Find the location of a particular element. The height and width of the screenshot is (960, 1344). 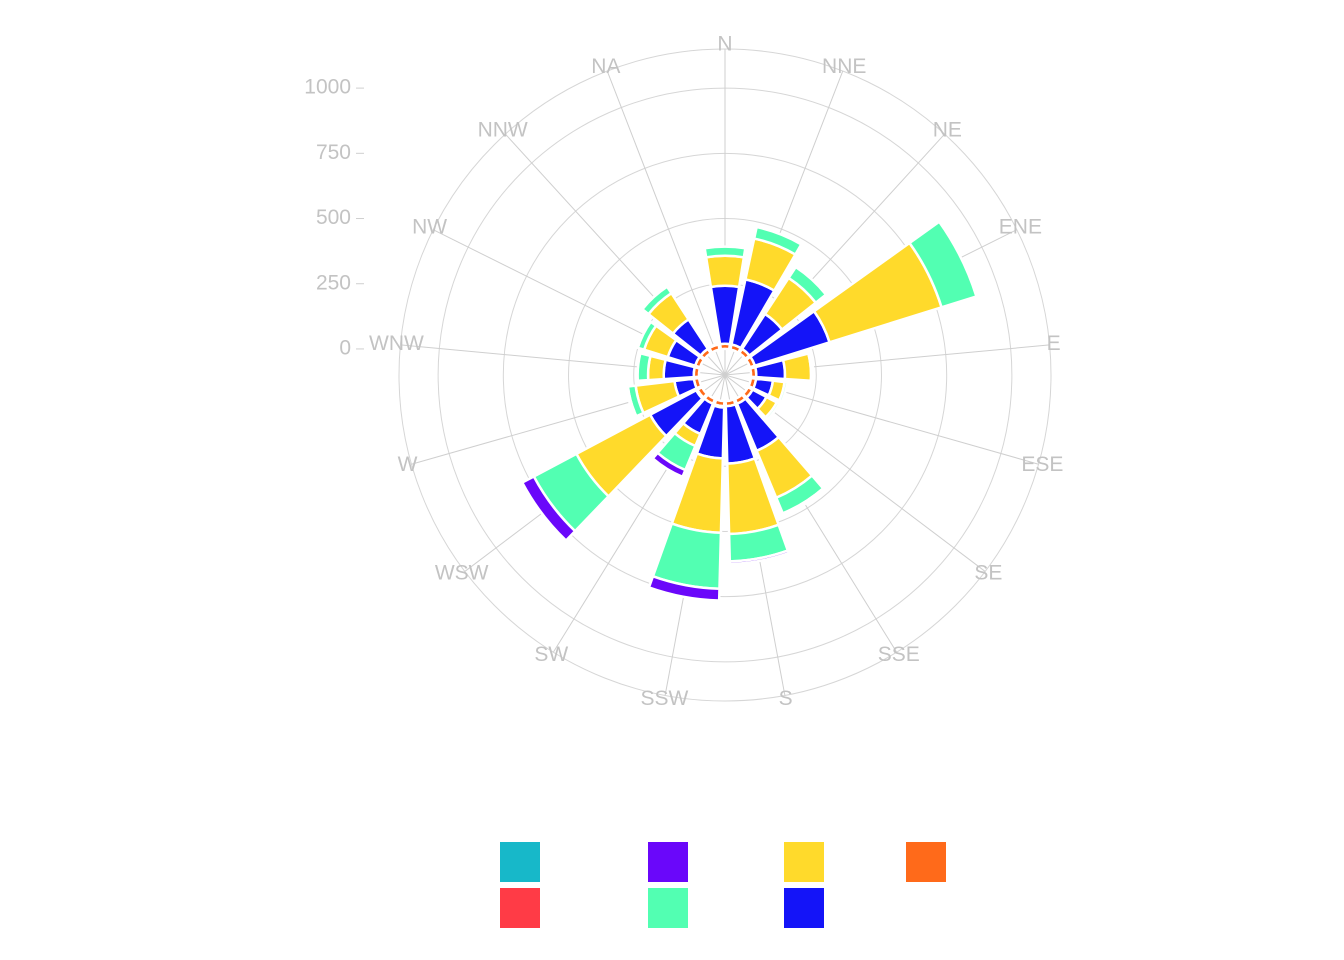

direction-label-n: N is located at coordinates (724, 44).